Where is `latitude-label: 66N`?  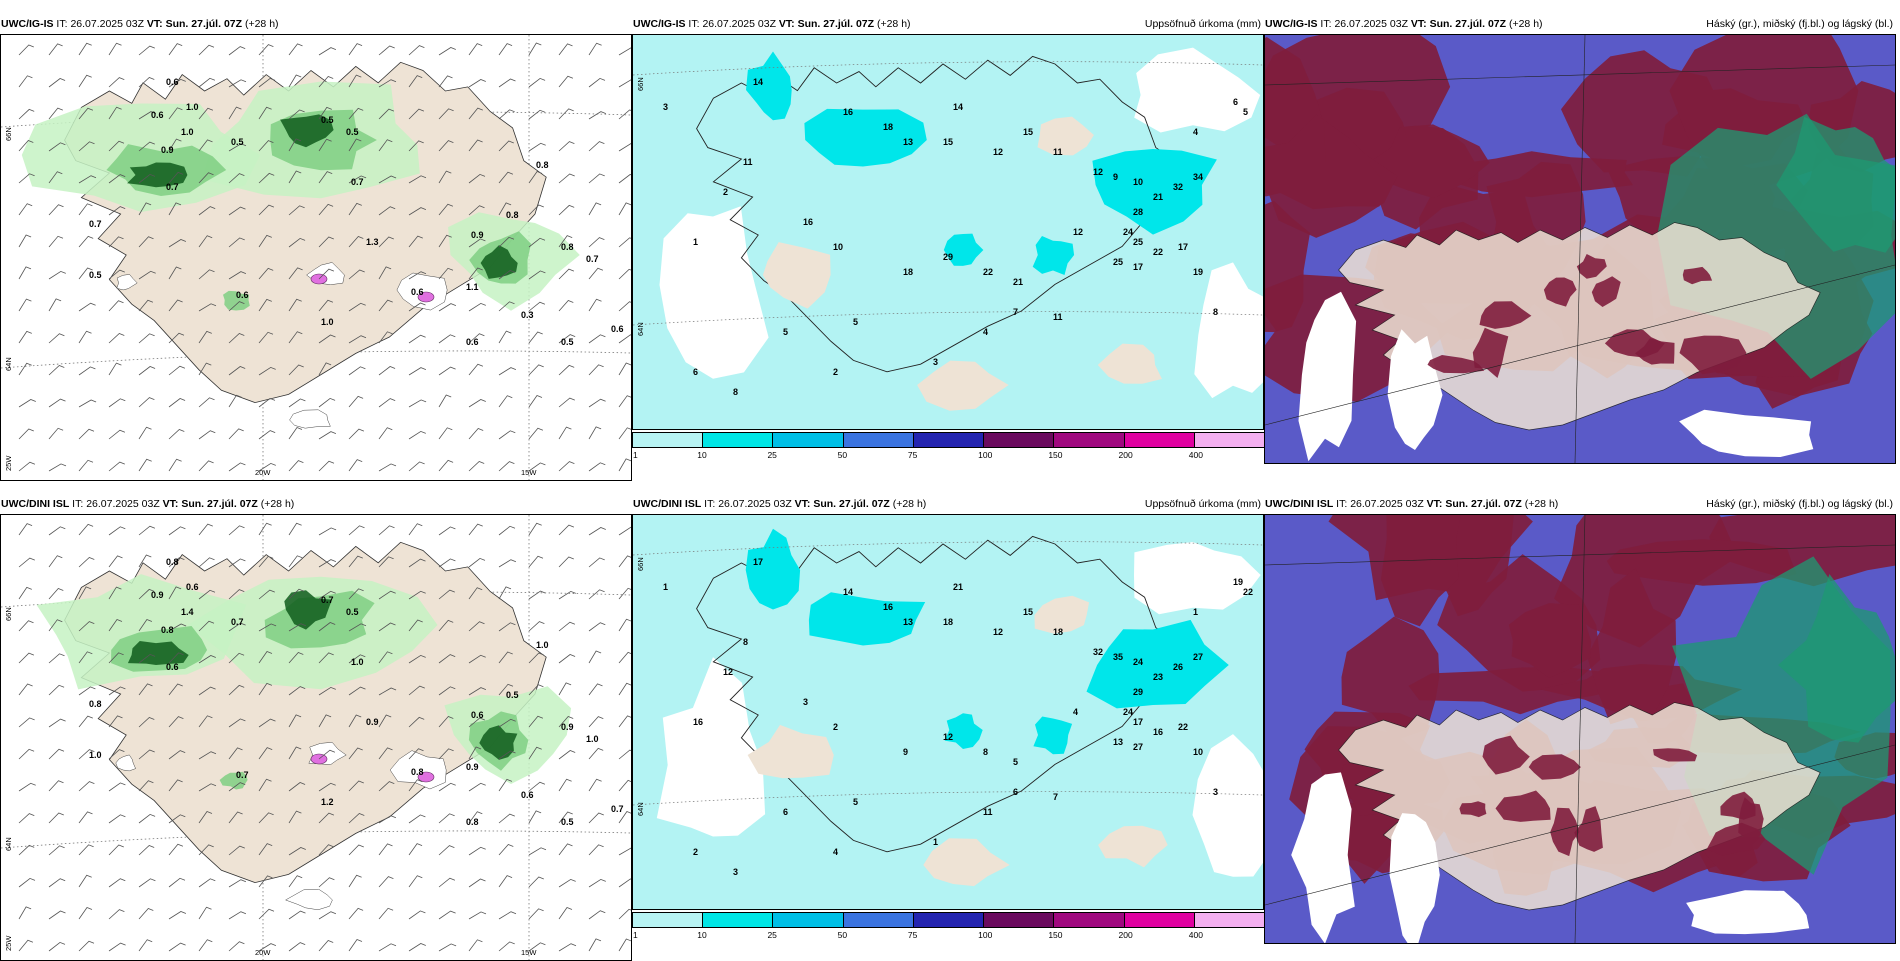
latitude-label: 66N is located at coordinates (640, 564).